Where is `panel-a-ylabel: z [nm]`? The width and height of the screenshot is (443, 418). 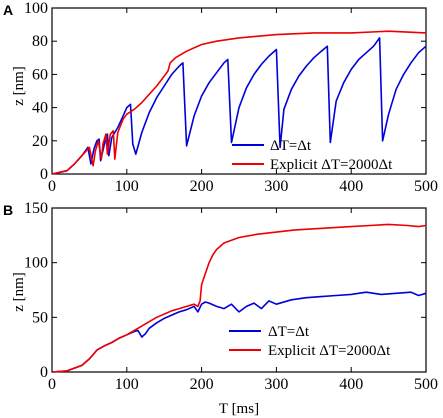
panel-a-ylabel: z [nm] is located at coordinates (19, 86).